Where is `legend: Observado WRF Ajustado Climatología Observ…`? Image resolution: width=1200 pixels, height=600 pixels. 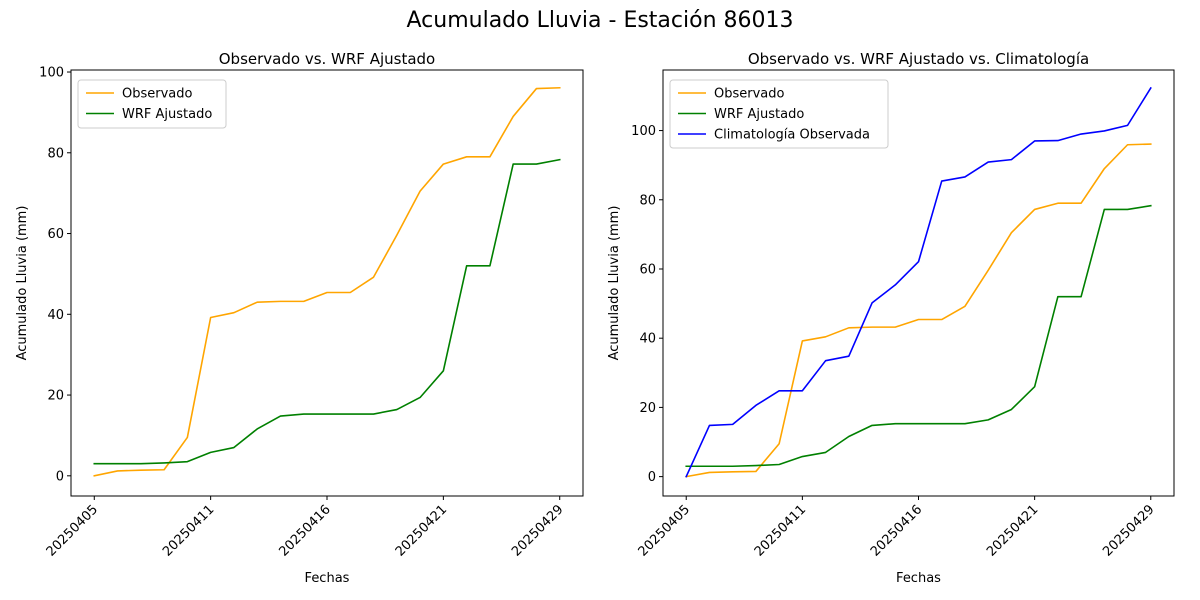
legend: Observado WRF Ajustado Climatología Observ… is located at coordinates (779, 114).